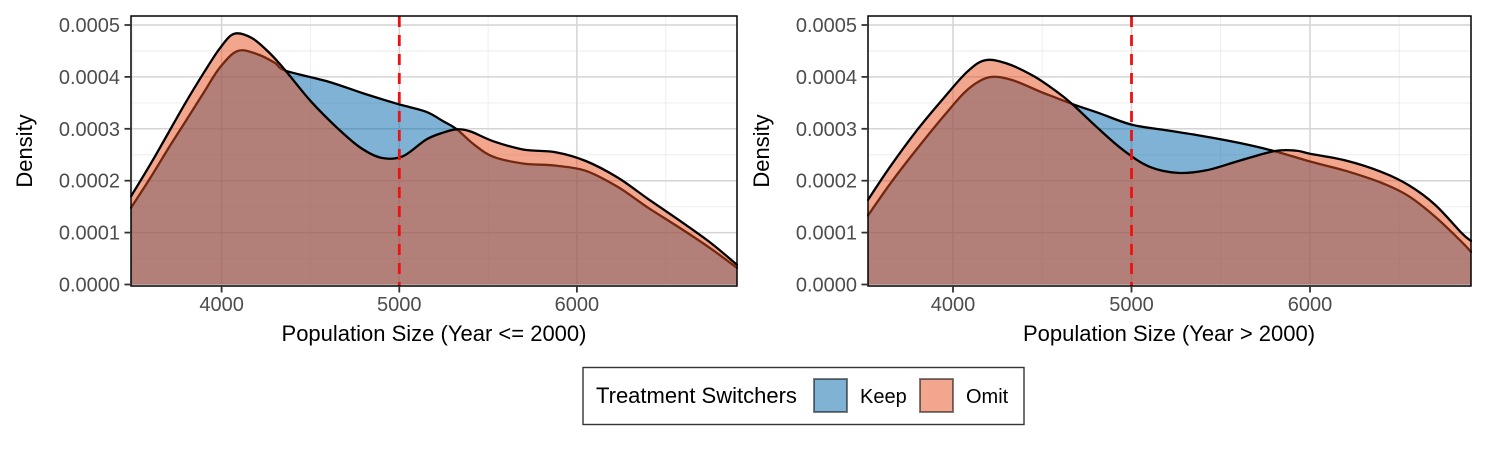 The width and height of the screenshot is (1495, 449). I want to click on legend: Treatment Switchers Keep Omit, so click(803, 396).